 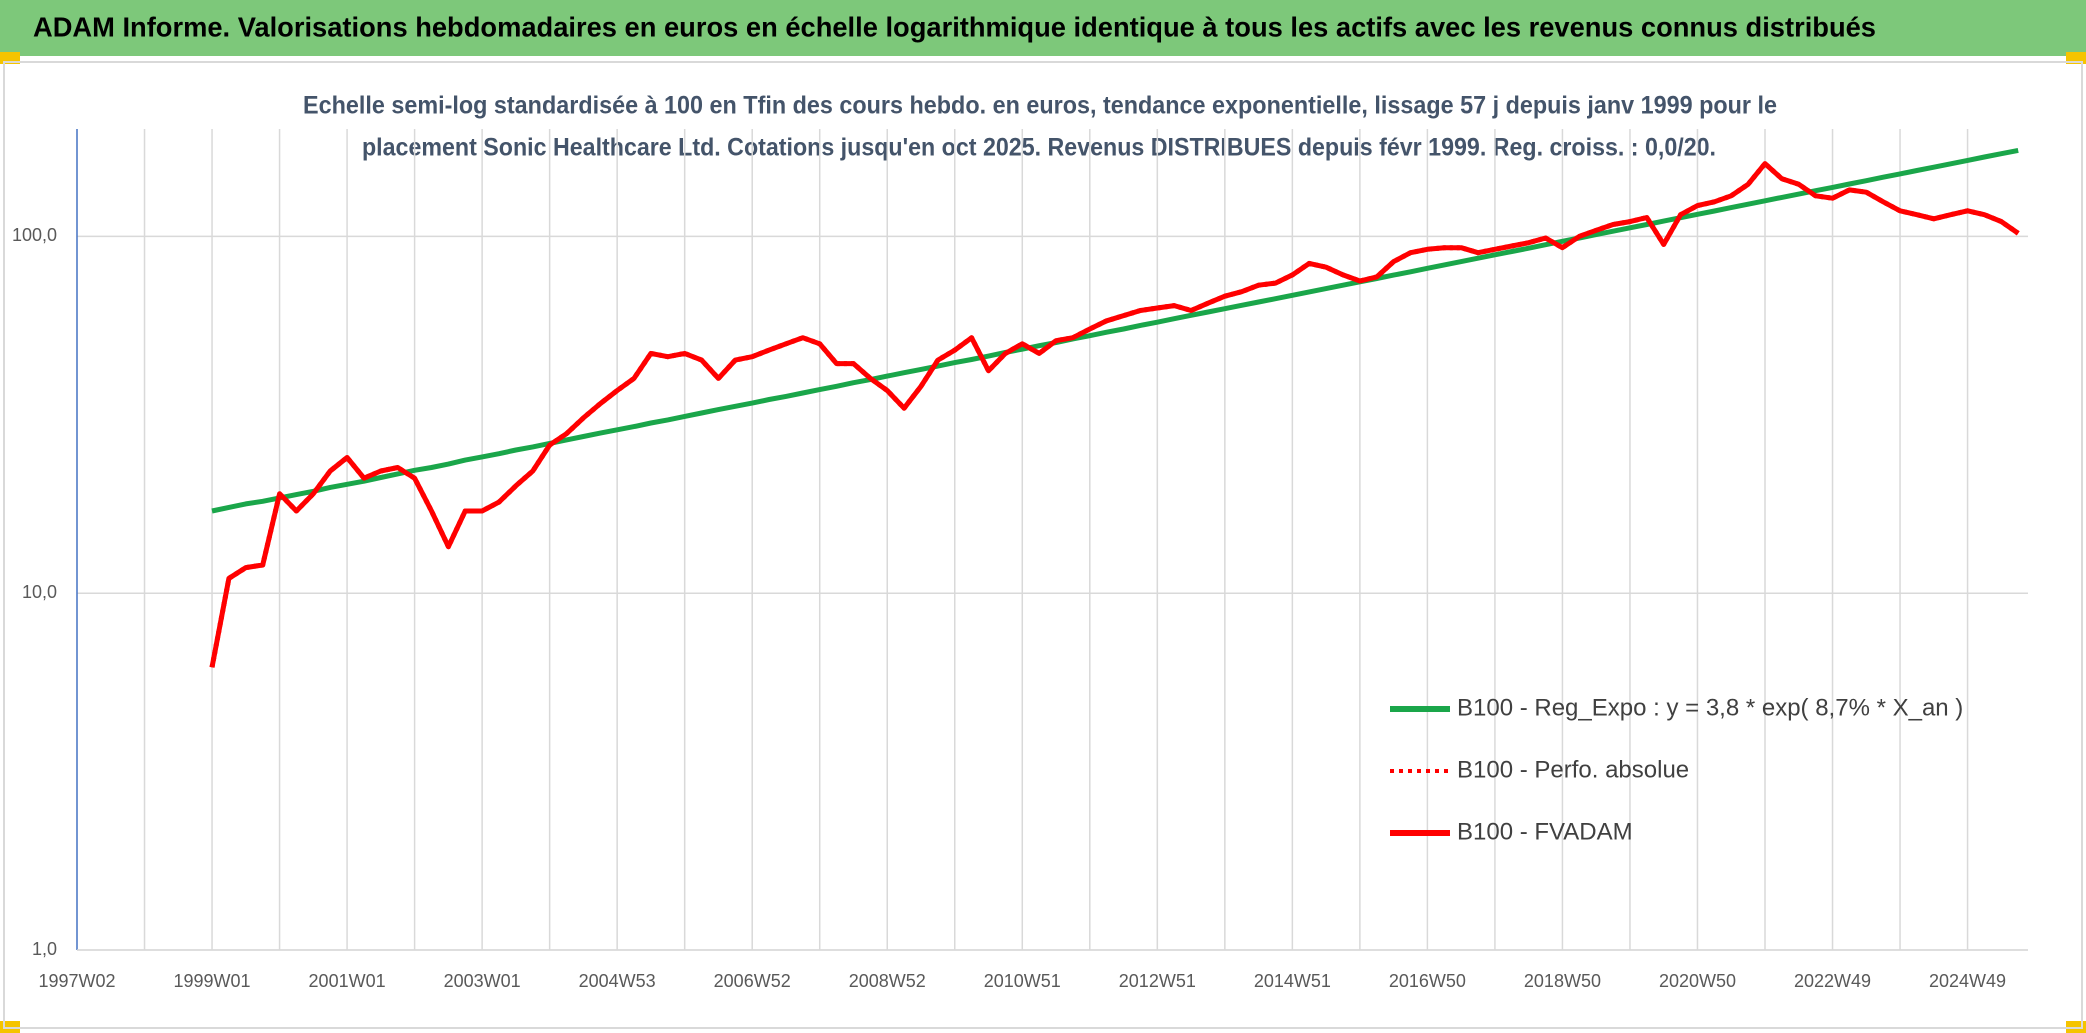 I want to click on legend-label: B100 - FVADAM, so click(x=1545, y=831).